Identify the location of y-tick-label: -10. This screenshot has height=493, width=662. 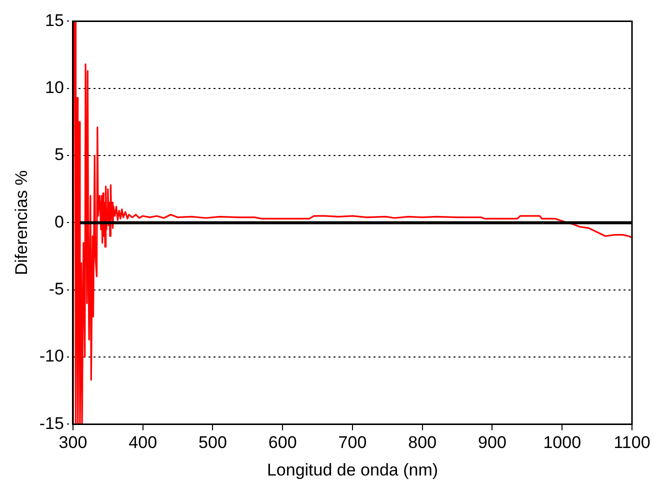
(51, 356).